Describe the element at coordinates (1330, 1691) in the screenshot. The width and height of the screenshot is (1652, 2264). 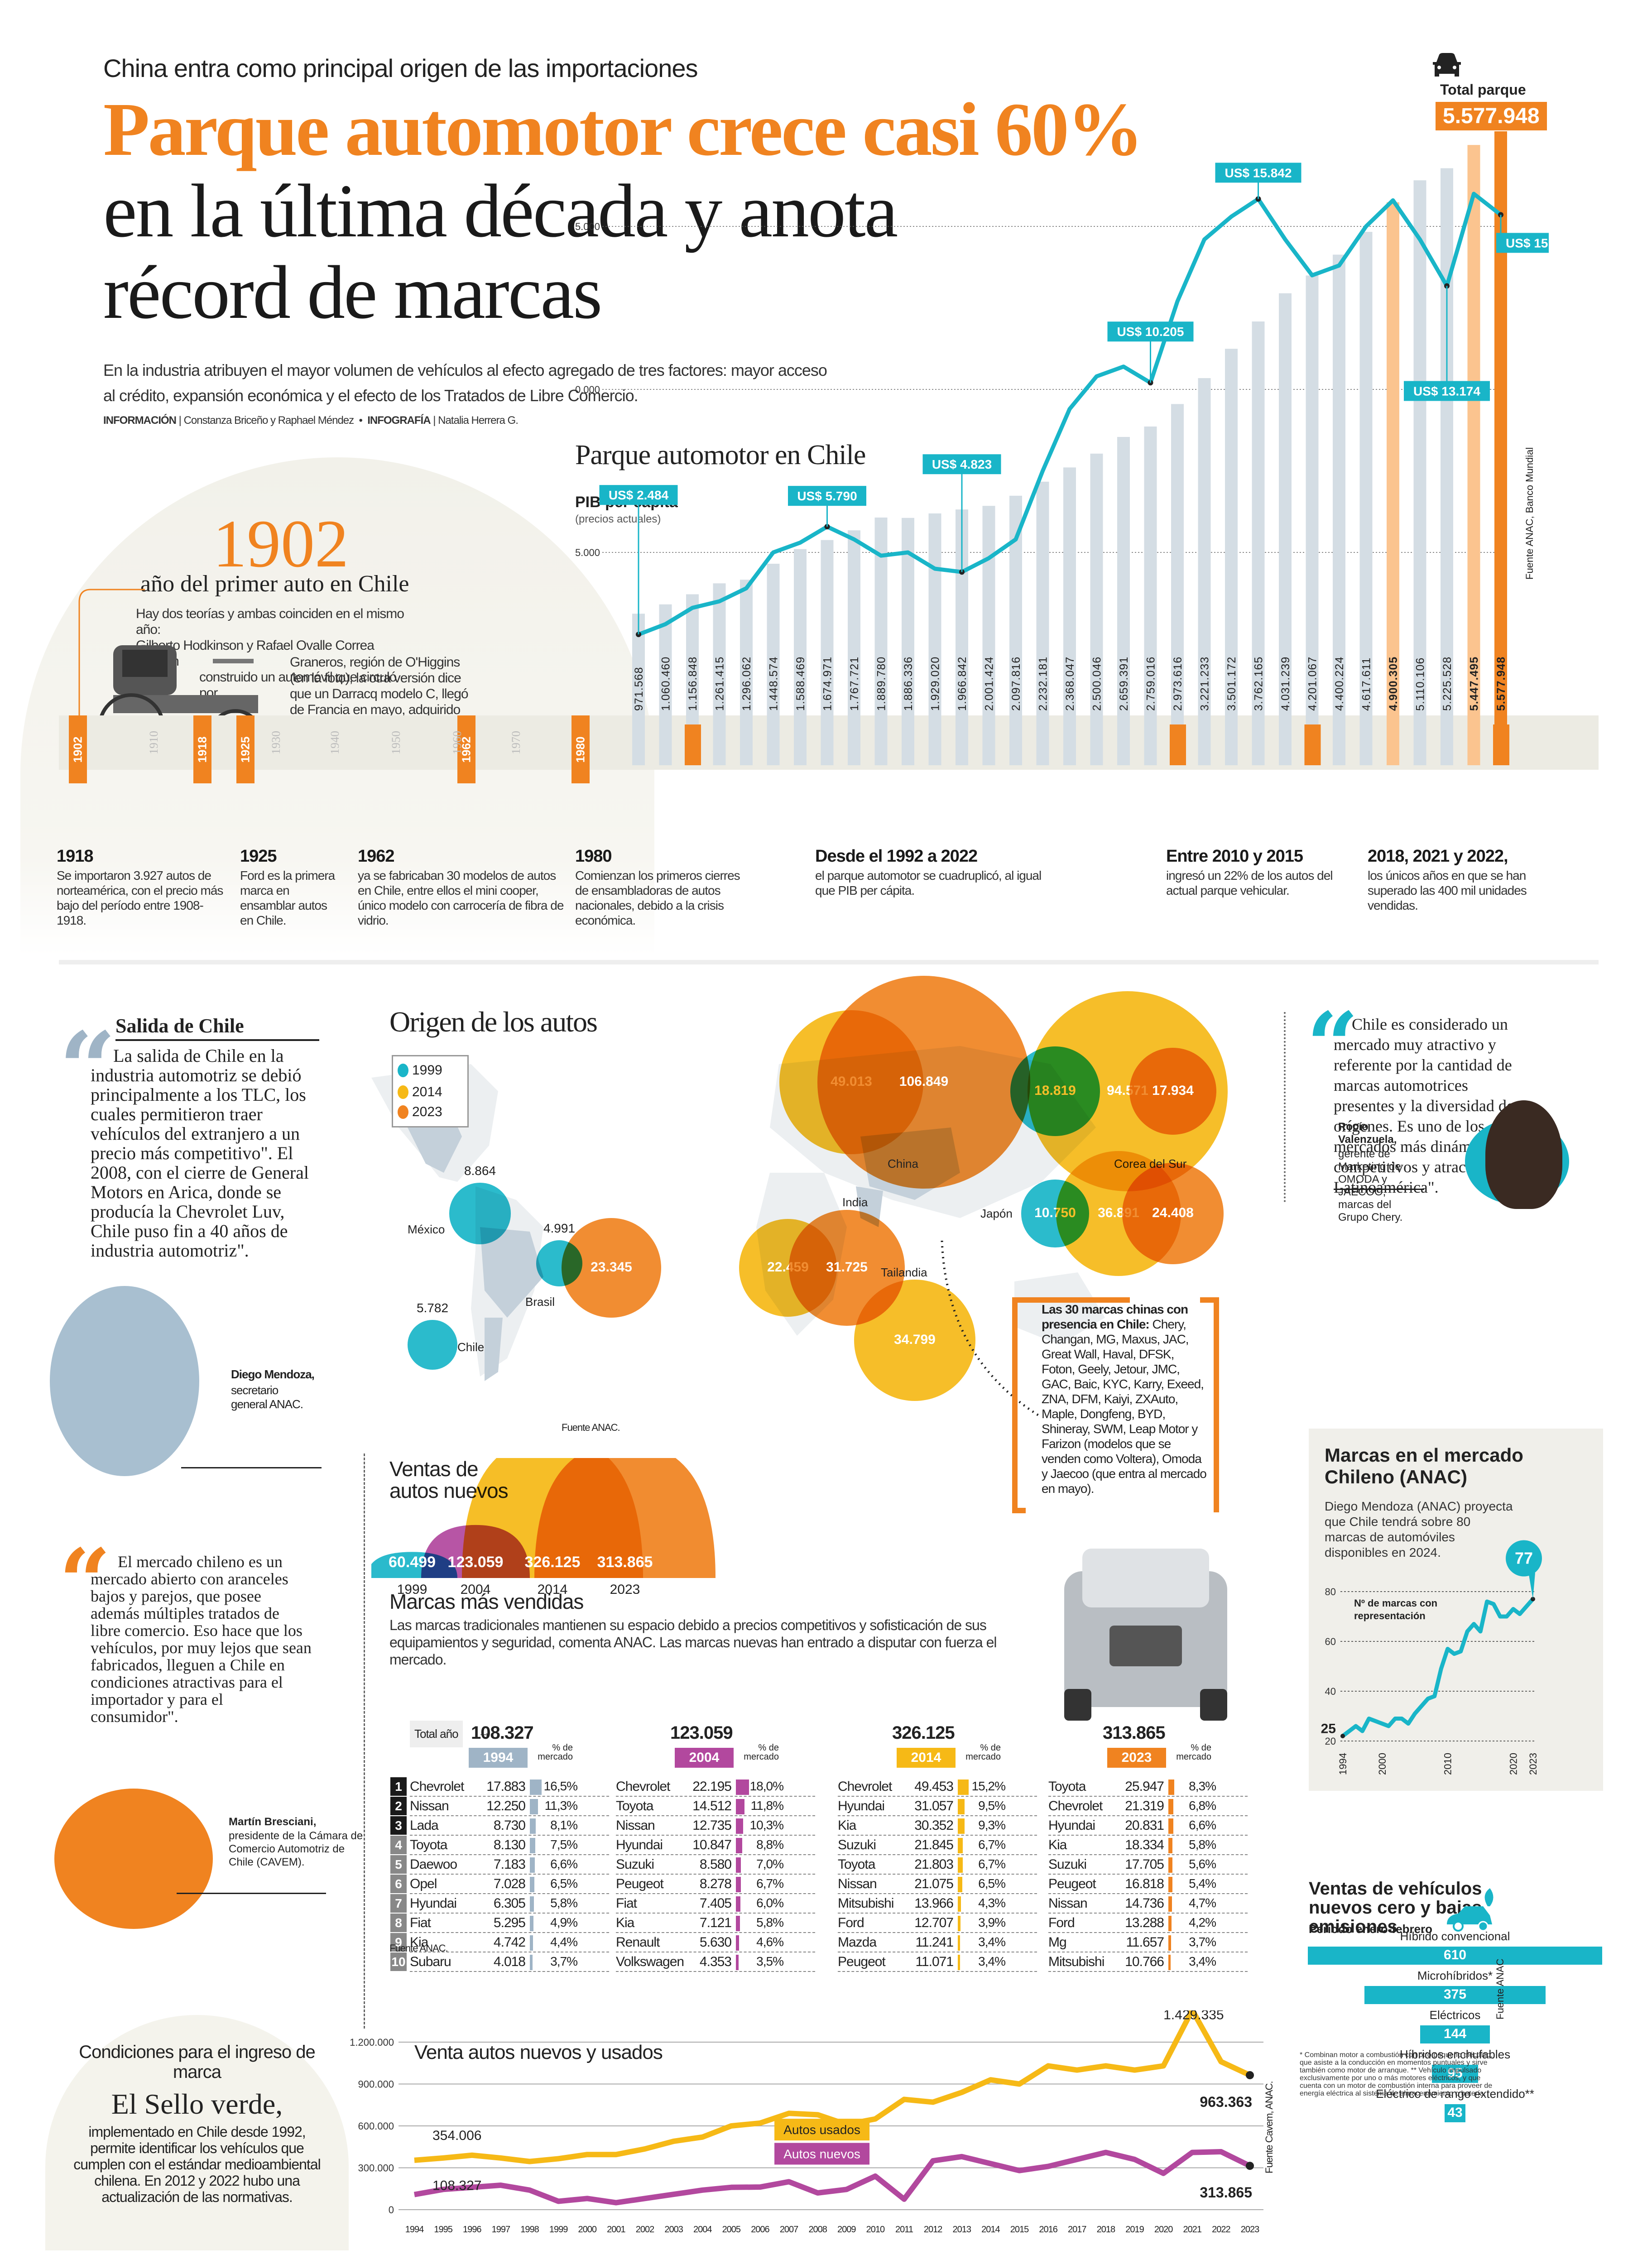
I see `y-tick-label: 40` at that location.